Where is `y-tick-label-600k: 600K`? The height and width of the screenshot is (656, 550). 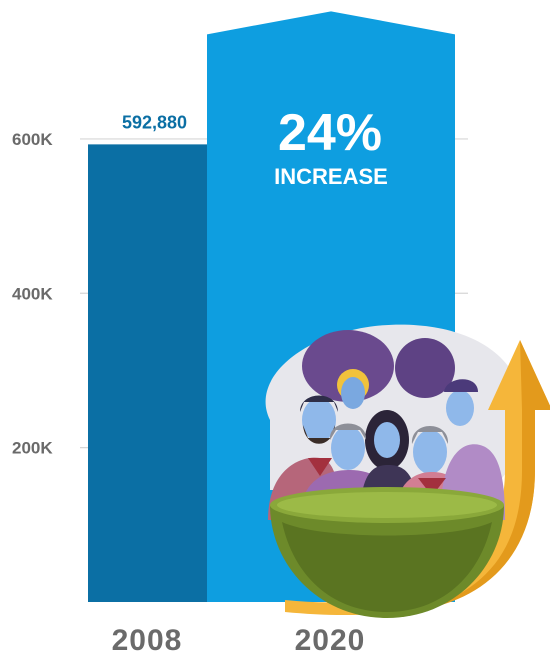
y-tick-label-600k: 600K is located at coordinates (32, 139).